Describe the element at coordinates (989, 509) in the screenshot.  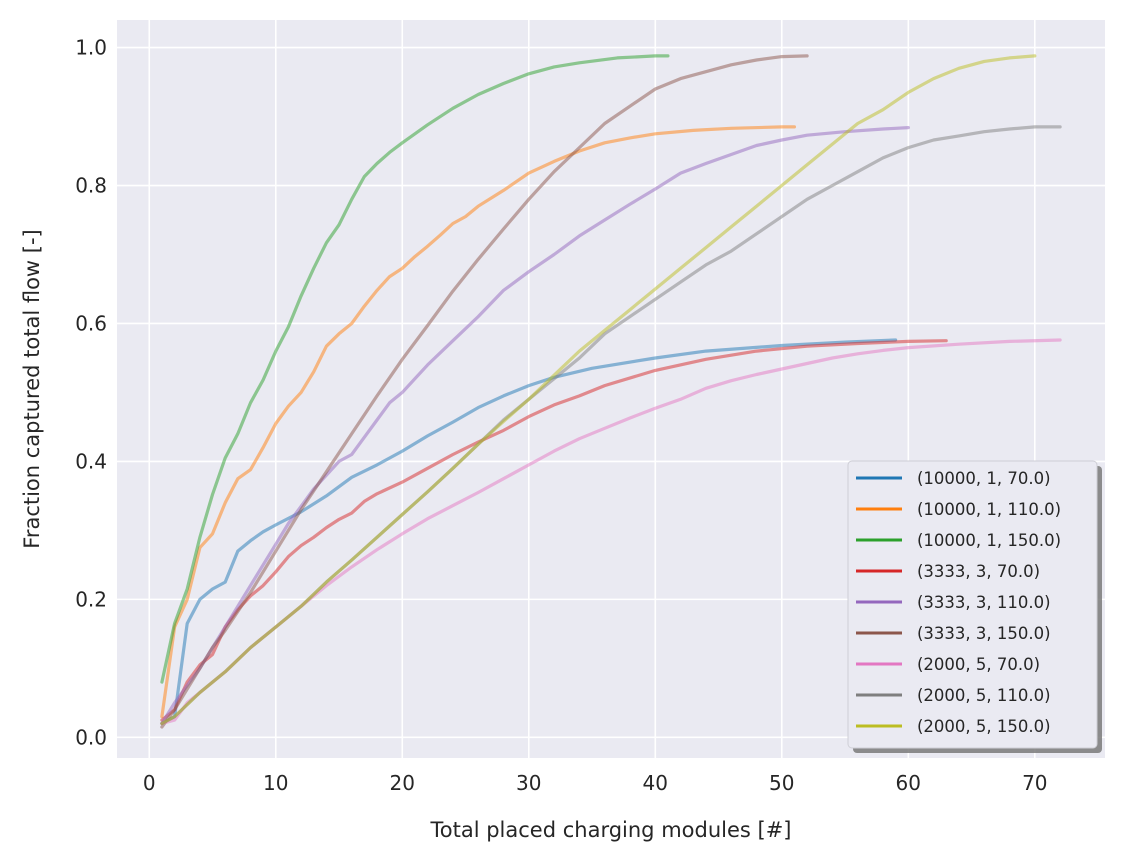
I see `legend-label: (10000, 1, 110.0)` at that location.